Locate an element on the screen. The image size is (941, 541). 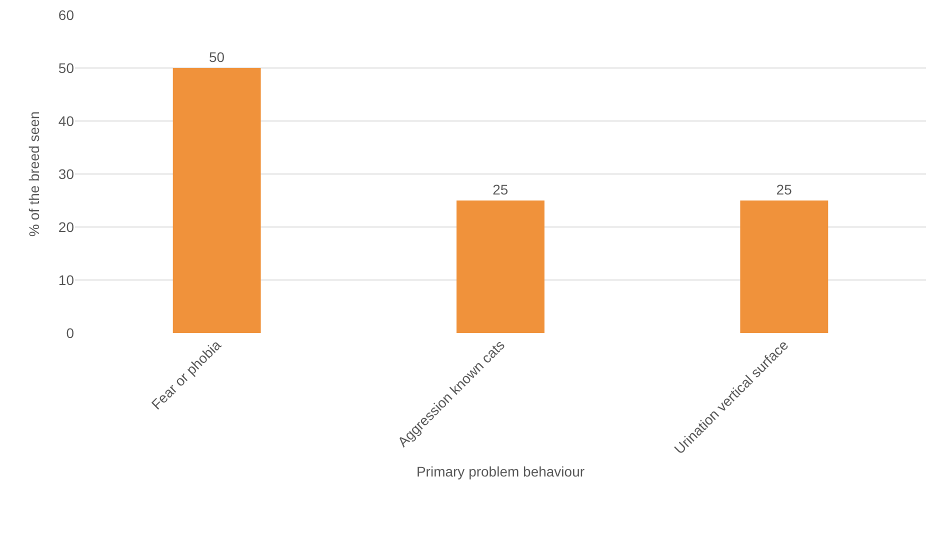
y-tick-label: 50 is located at coordinates (66, 68).